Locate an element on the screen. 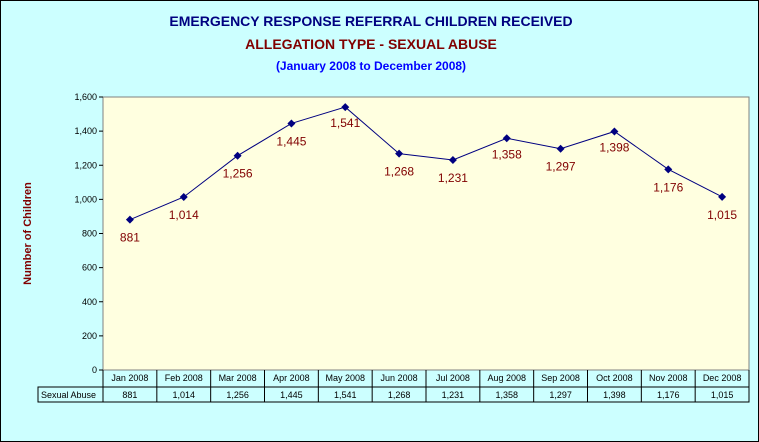 The image size is (759, 442). y-tick-label: 800 is located at coordinates (89, 234).